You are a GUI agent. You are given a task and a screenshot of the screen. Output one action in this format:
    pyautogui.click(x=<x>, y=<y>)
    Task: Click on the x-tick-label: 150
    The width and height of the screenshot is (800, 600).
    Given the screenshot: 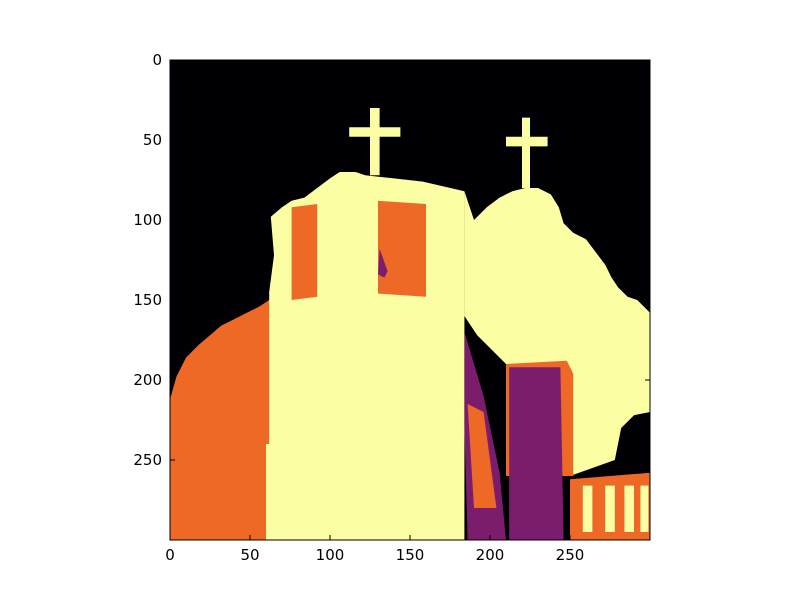 What is the action you would take?
    pyautogui.click(x=410, y=555)
    